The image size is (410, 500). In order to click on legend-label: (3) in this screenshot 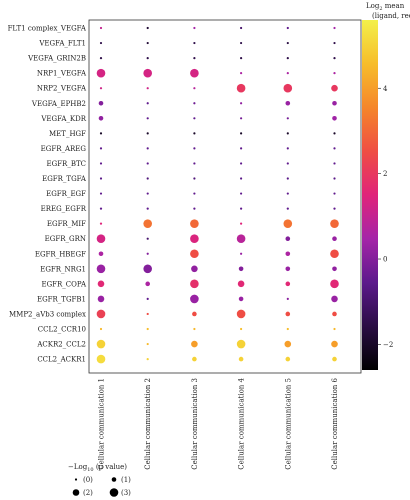, I will do `click(126, 493)`.